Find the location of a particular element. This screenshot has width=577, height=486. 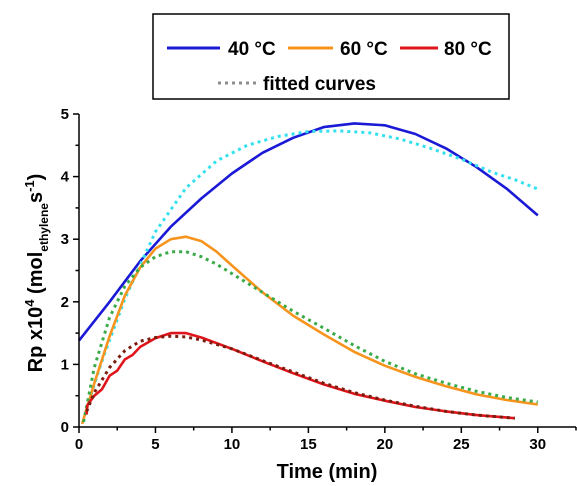

y-title-mid: s is located at coordinates (36, 197).